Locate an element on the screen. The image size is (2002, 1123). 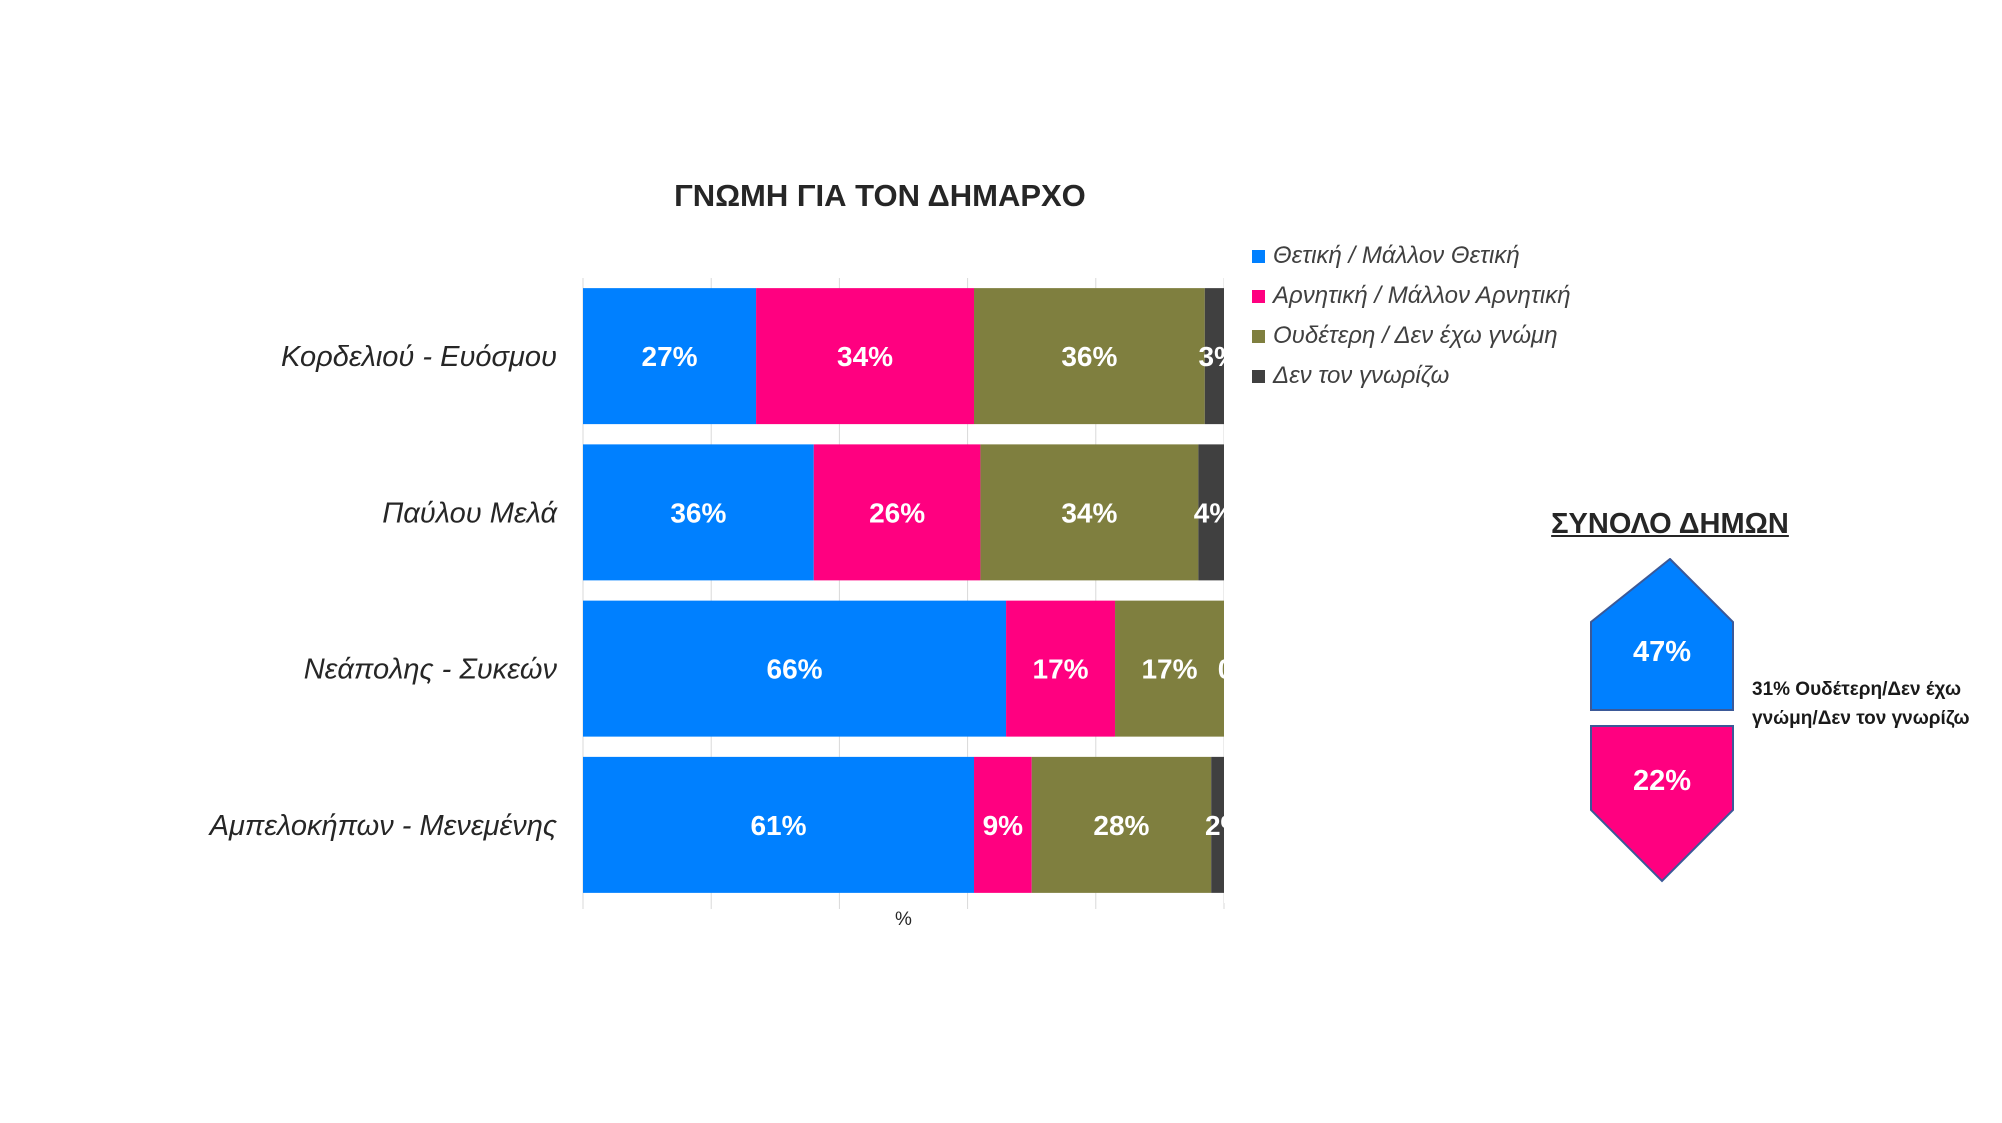
legend-item: Δεν τον γνωρίζω is located at coordinates (1411, 376).